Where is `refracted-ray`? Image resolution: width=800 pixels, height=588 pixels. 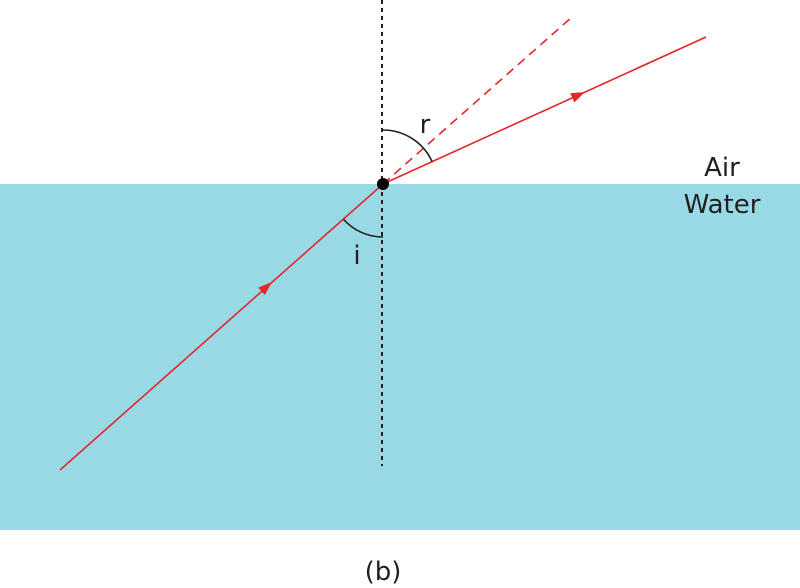 refracted-ray is located at coordinates (544, 110).